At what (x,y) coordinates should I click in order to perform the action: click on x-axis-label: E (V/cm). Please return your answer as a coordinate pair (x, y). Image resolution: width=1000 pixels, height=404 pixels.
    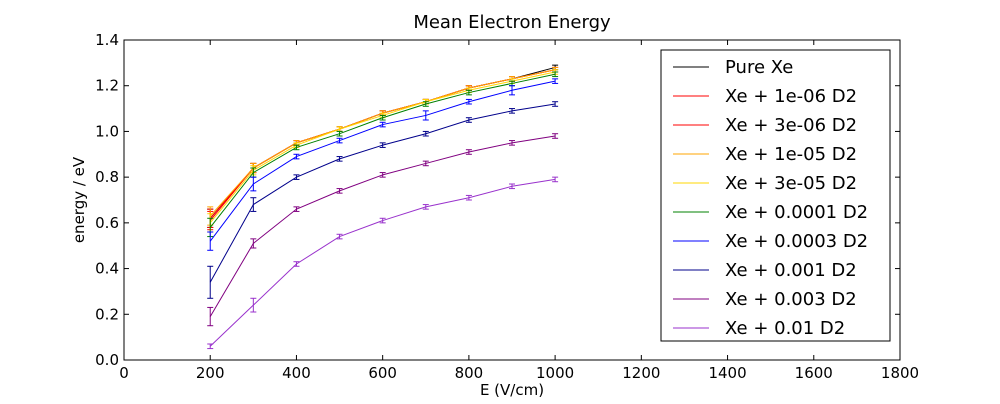
    Looking at the image, I should click on (512, 390).